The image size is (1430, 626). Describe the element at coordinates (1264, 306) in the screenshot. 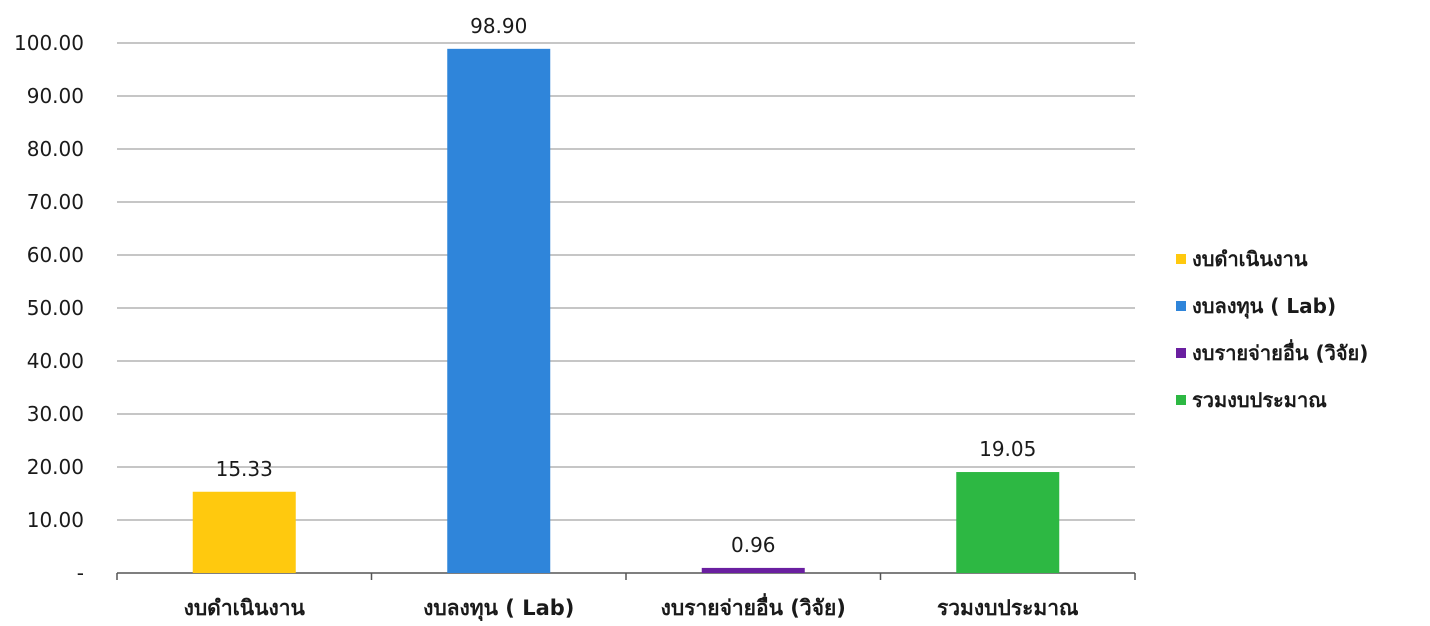

I see `legend-label: งบลงทุน ( Lab)` at that location.